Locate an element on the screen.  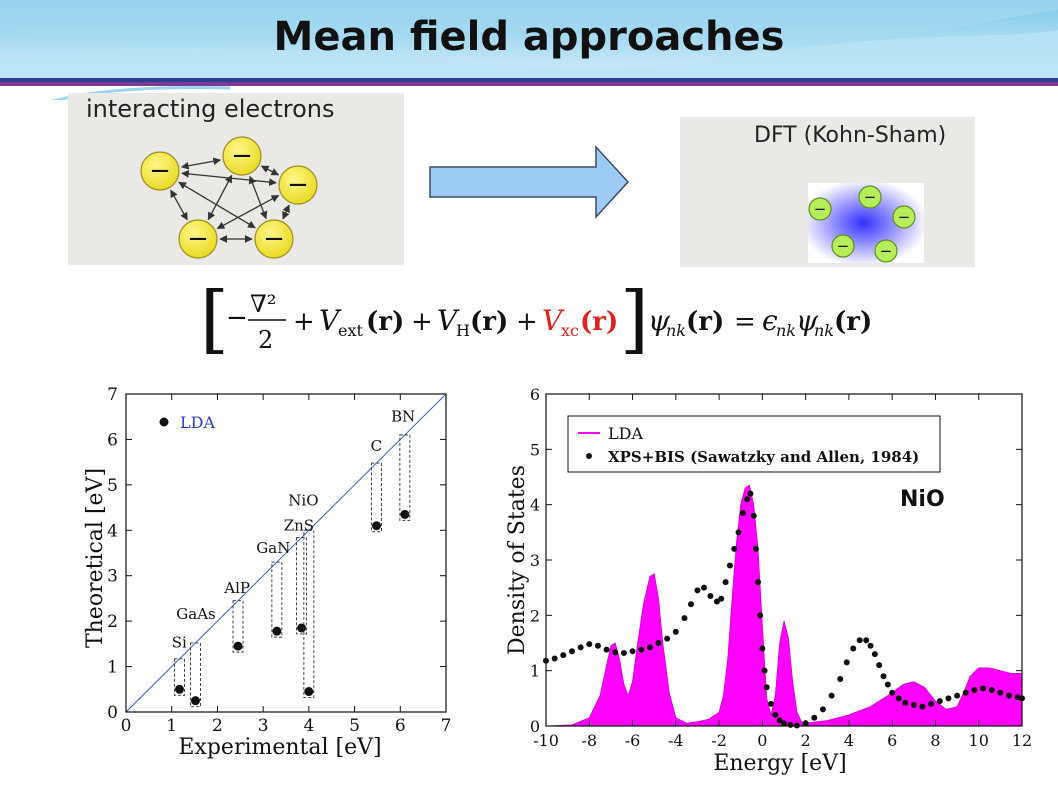
dos-y-tick-label: 0 is located at coordinates (535, 726).